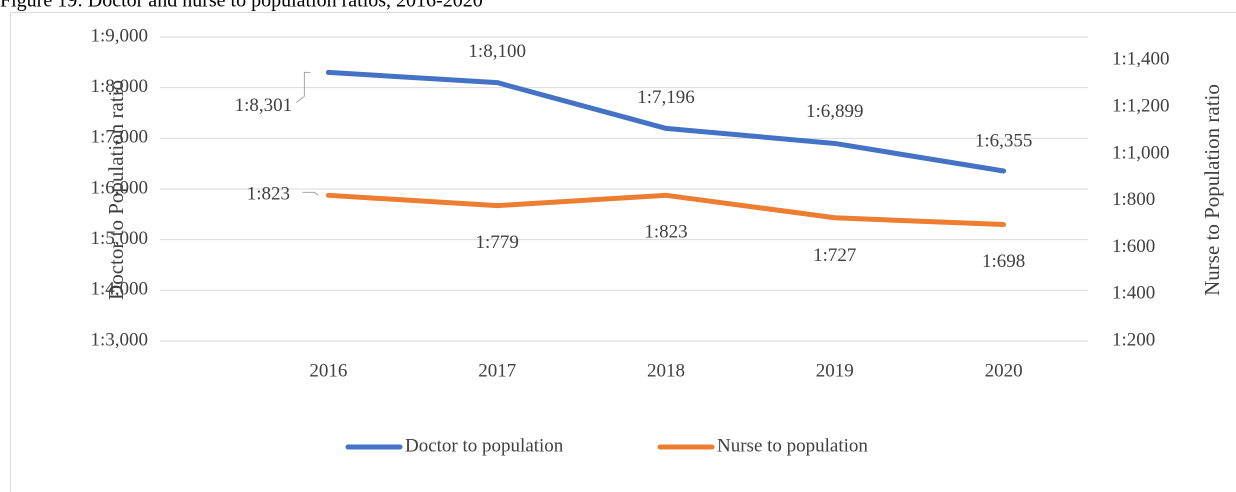 This screenshot has height=492, width=1236. I want to click on y2-axis-title: Nurse to Population ratio, so click(1212, 190).